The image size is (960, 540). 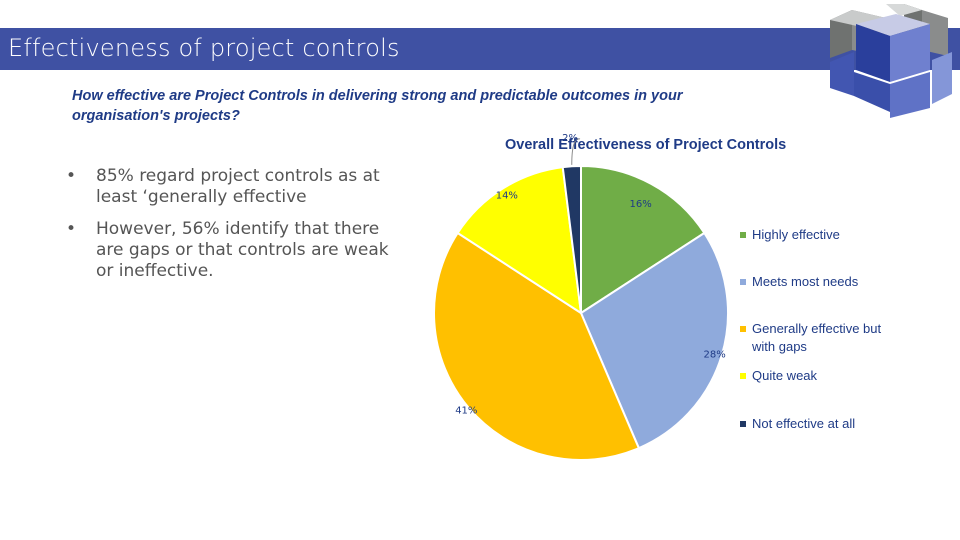 I want to click on data-label: 16%, so click(x=641, y=204).